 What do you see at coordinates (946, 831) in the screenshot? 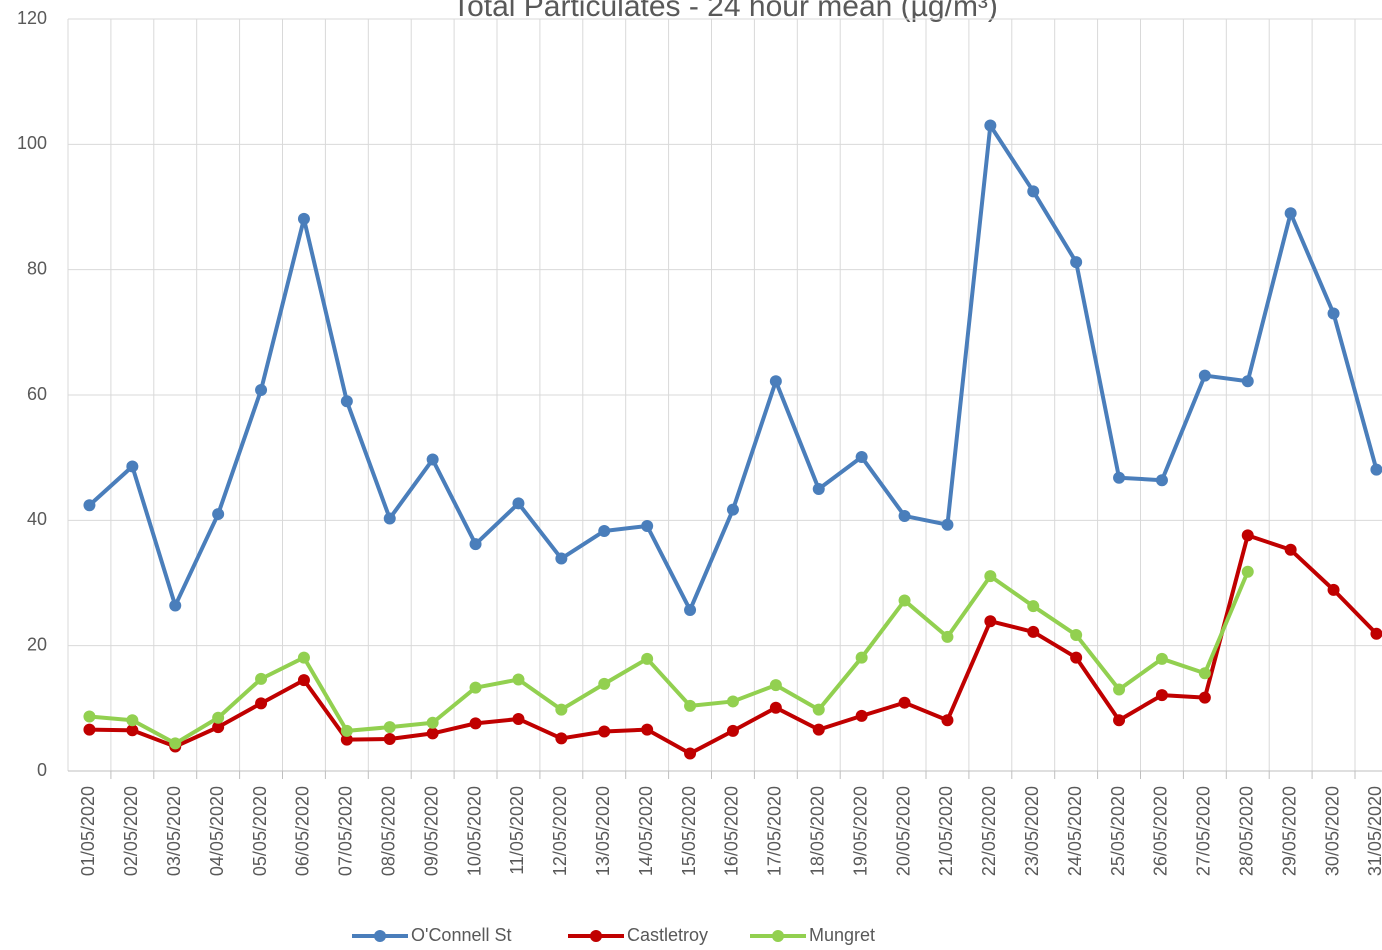
I see `x-tick-label: 21/05/2020` at bounding box center [946, 831].